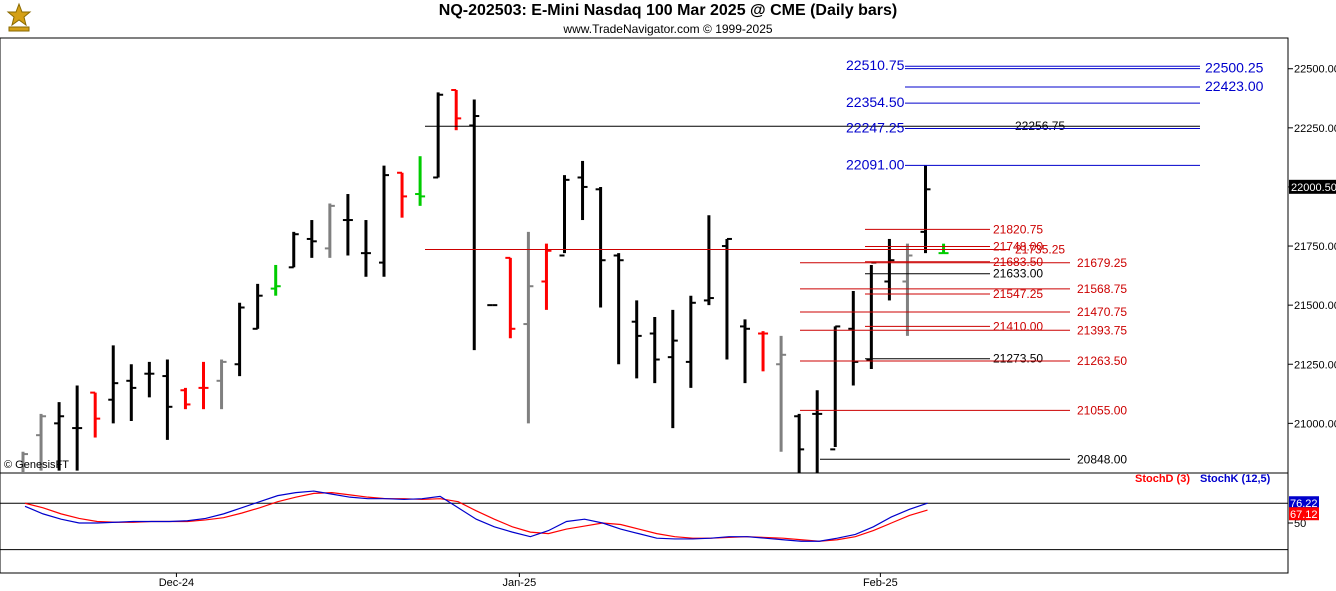  What do you see at coordinates (1018, 326) in the screenshot?
I see `level-label: 21410.00` at bounding box center [1018, 326].